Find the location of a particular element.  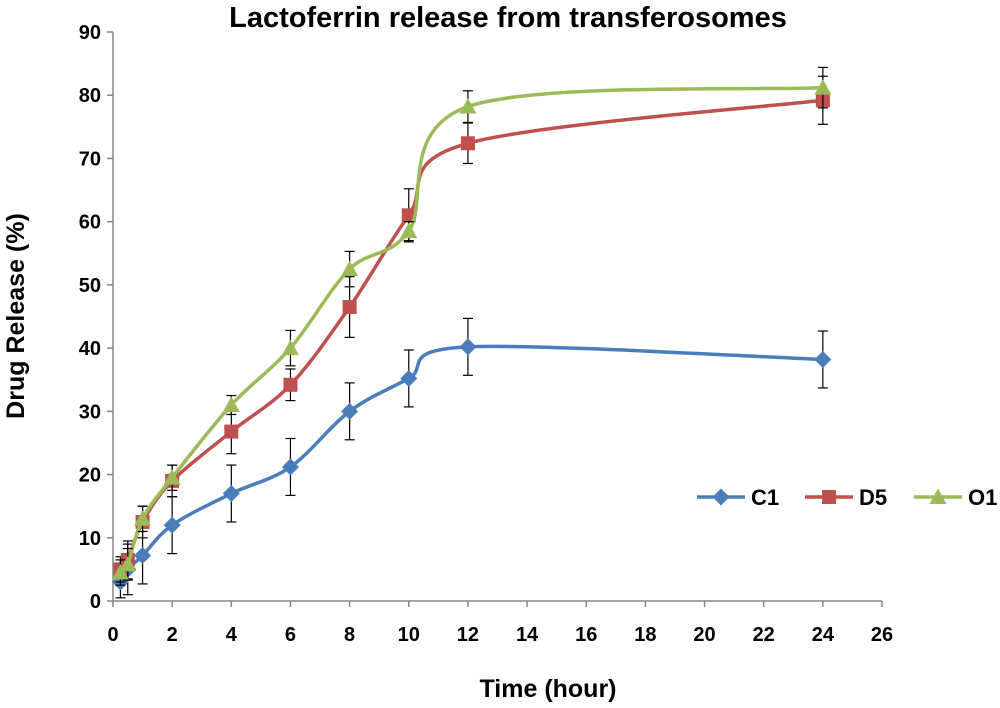

x-tick-label: 8 is located at coordinates (349, 635).